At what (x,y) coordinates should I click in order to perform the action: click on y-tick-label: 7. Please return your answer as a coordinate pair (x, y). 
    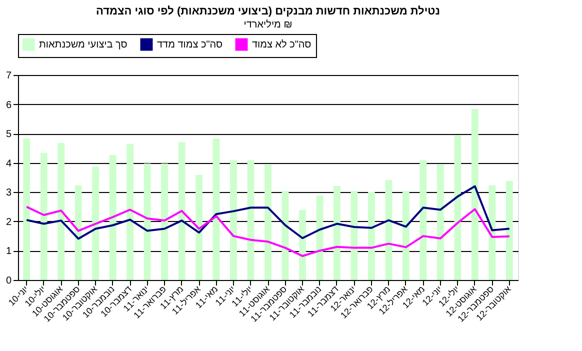
    Looking at the image, I should click on (9, 76).